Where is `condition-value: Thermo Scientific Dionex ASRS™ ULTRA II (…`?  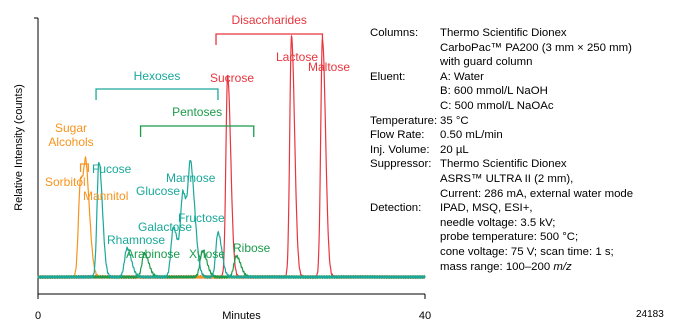 condition-value: Thermo Scientific Dionex ASRS™ ULTRA II (… is located at coordinates (536, 179).